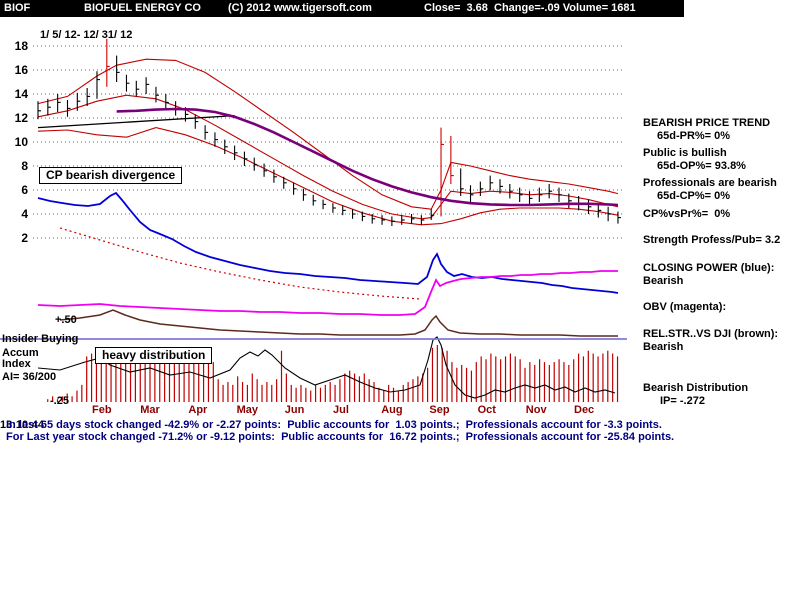 Image resolution: width=800 pixels, height=600 pixels. I want to click on accum-index-value: AI= 36/200, so click(29, 377).